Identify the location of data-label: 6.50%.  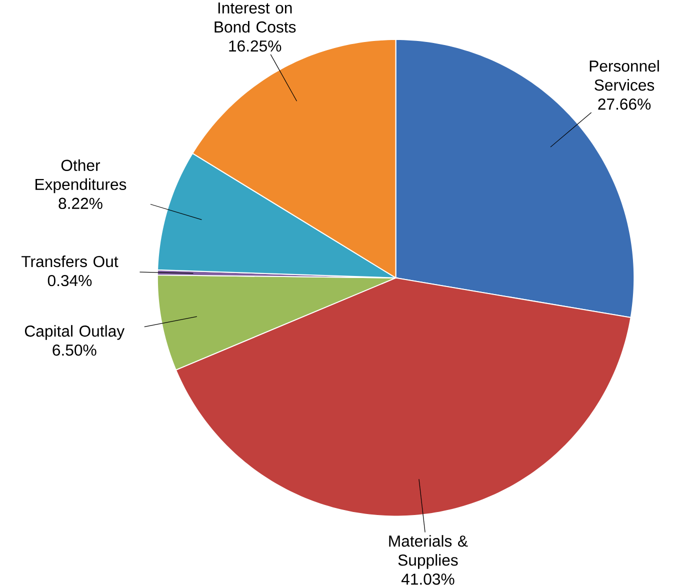
(74, 350).